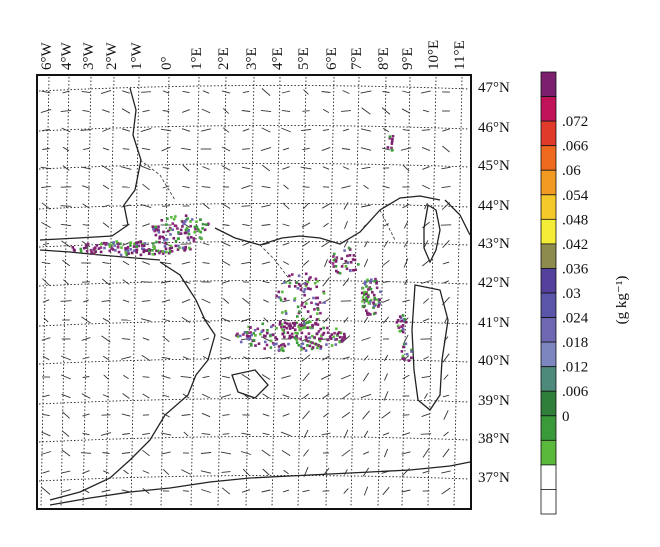 The width and height of the screenshot is (660, 547). What do you see at coordinates (494, 439) in the screenshot?
I see `latitude-label: 38°N` at bounding box center [494, 439].